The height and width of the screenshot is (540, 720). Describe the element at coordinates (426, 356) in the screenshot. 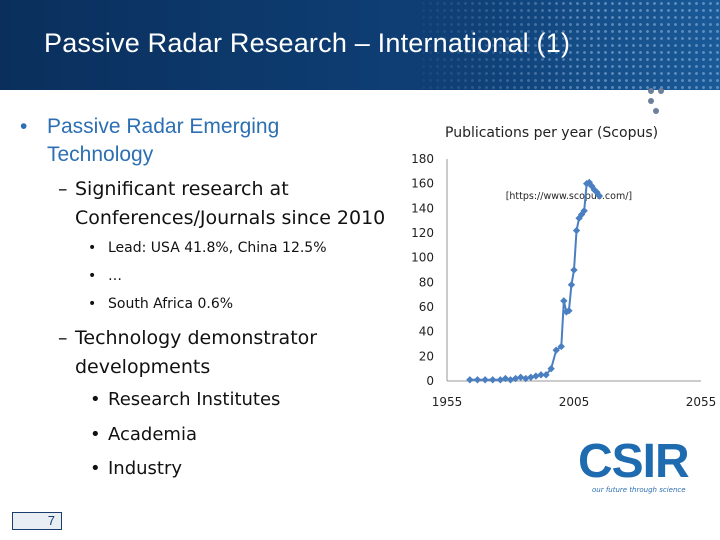

I see `y-tick-label: 20` at that location.